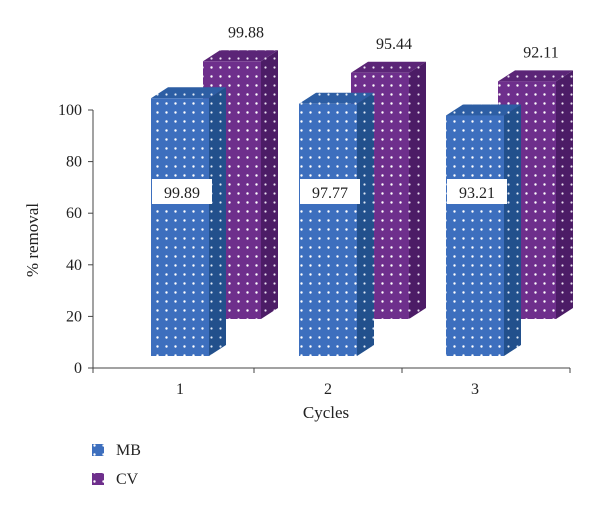 This screenshot has height=511, width=600. I want to click on legend: MB CV, so click(116, 465).